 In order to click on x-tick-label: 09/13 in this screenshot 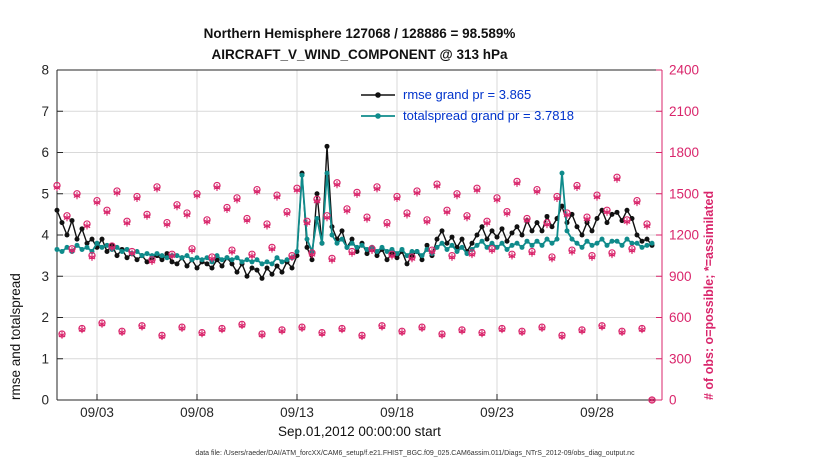, I will do `click(297, 412)`.